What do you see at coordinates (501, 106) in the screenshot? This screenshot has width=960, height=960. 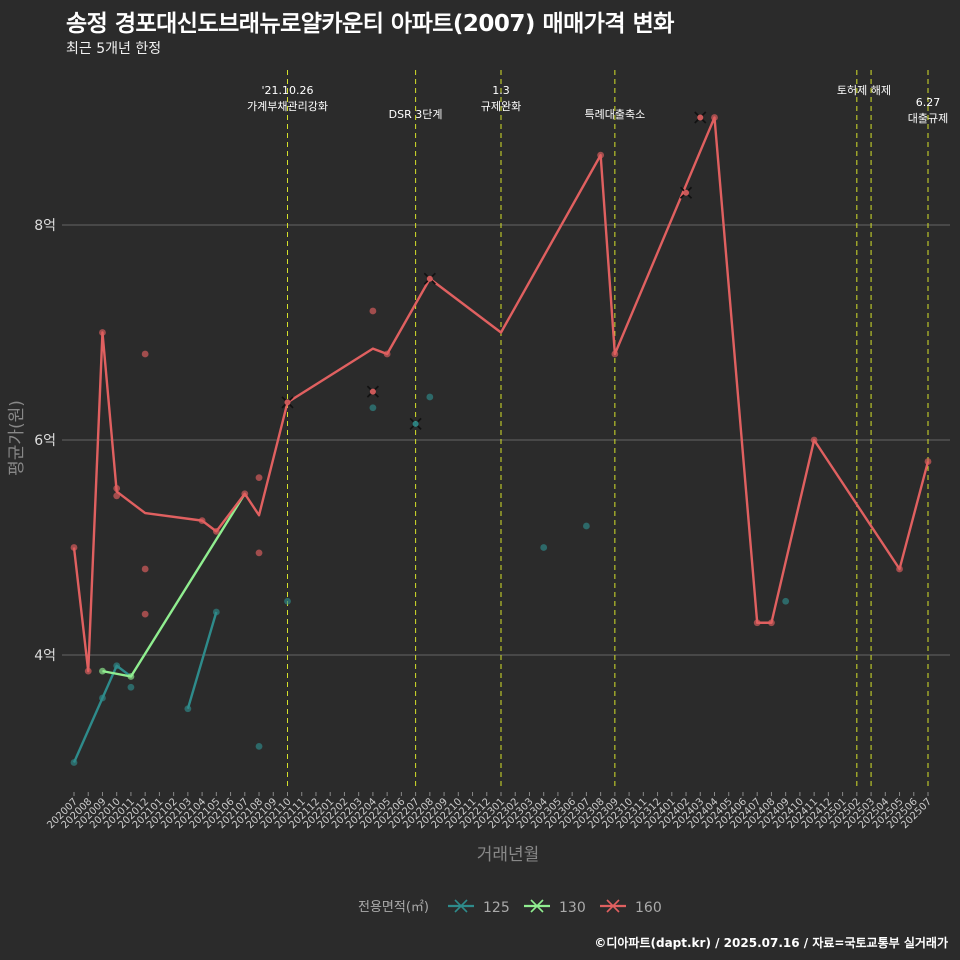 I see `event-annotation: 규제완화` at bounding box center [501, 106].